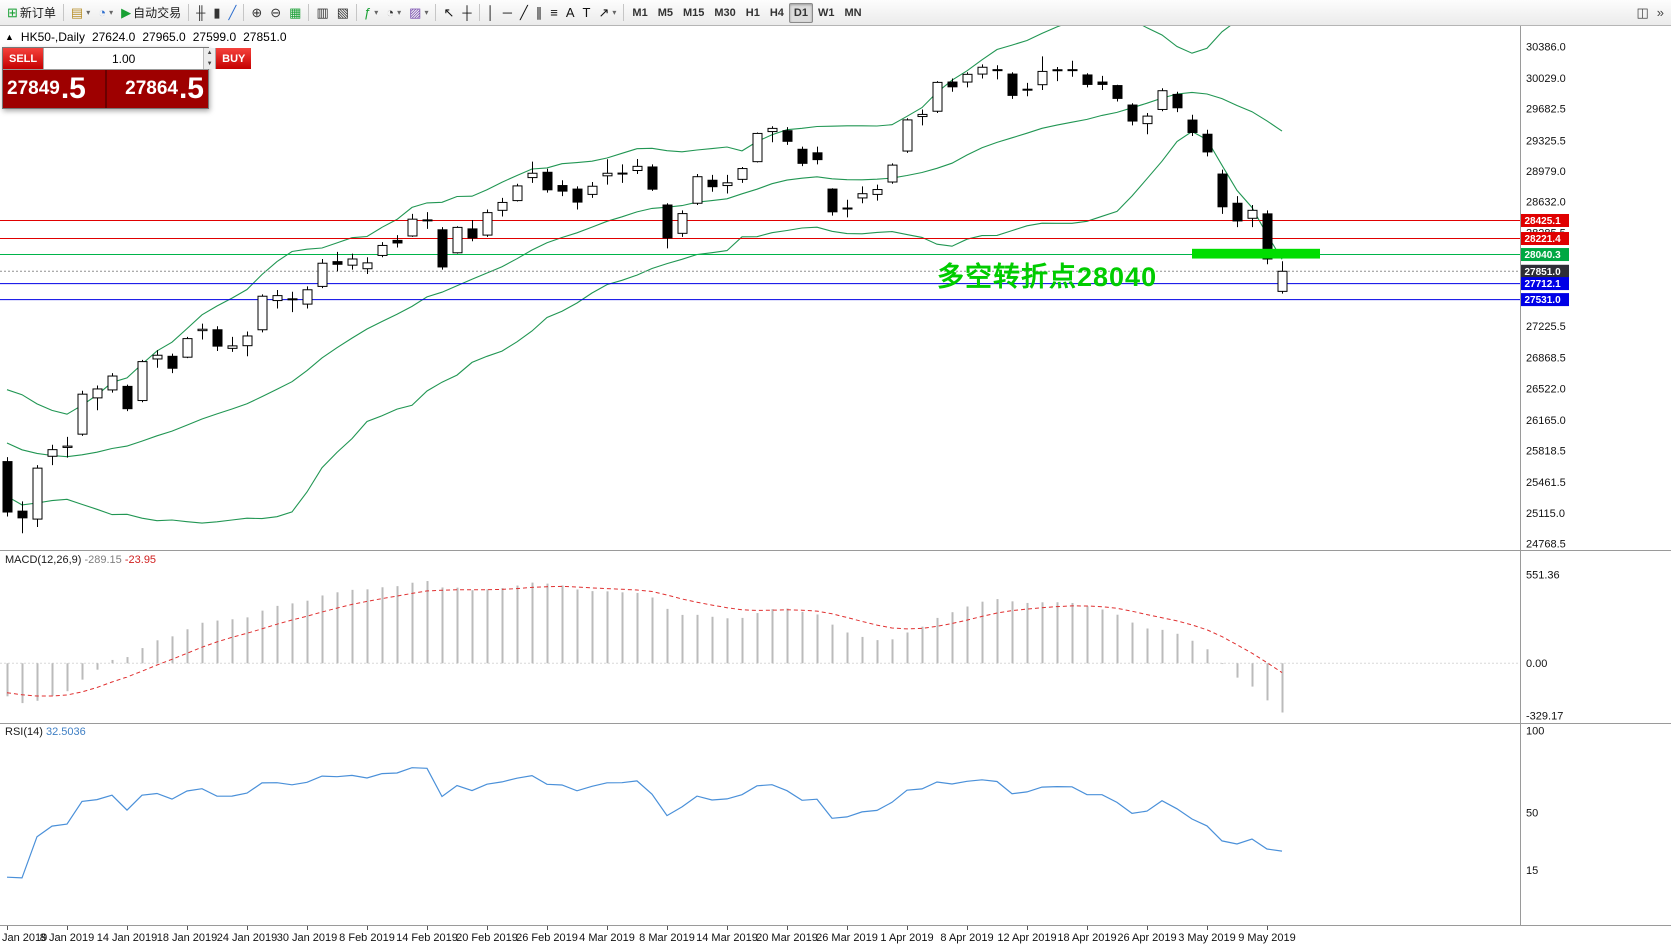 The image size is (1671, 951). What do you see at coordinates (1543, 221) in the screenshot?
I see `price-tag-label: 28425.1` at bounding box center [1543, 221].